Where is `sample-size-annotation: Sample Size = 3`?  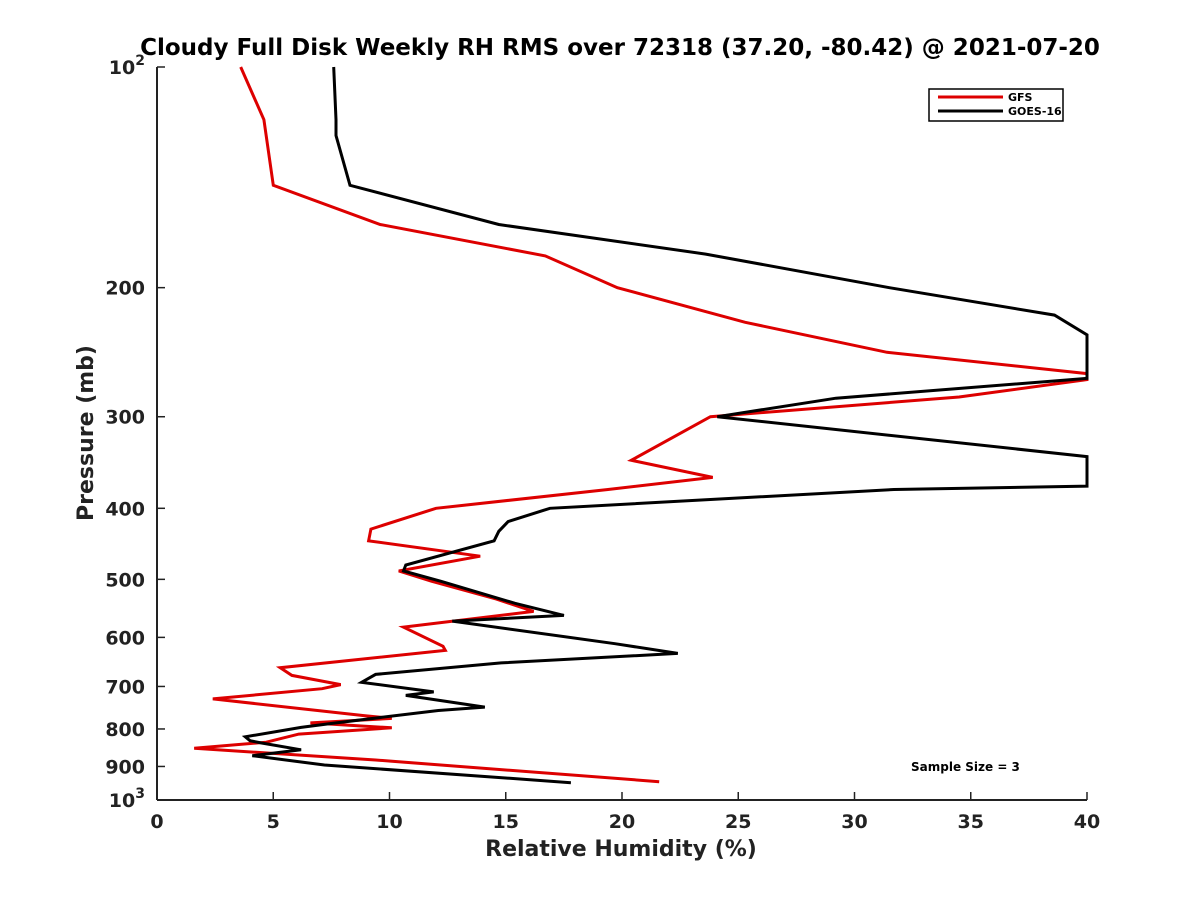
sample-size-annotation: Sample Size = 3 is located at coordinates (965, 767).